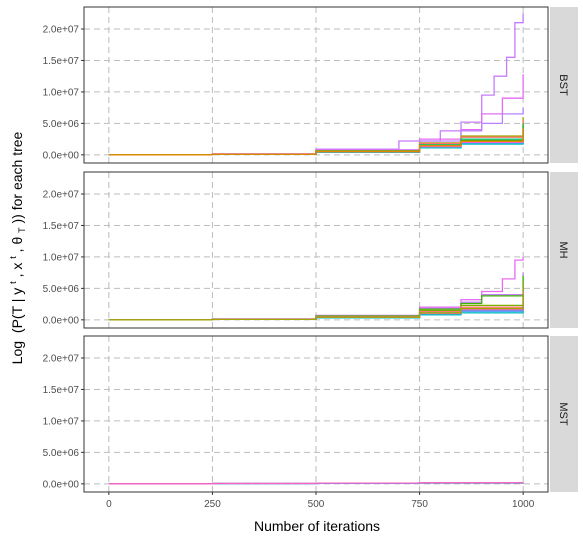 The width and height of the screenshot is (583, 543). I want to click on y-axis-title-sup2: t, so click(13, 257).